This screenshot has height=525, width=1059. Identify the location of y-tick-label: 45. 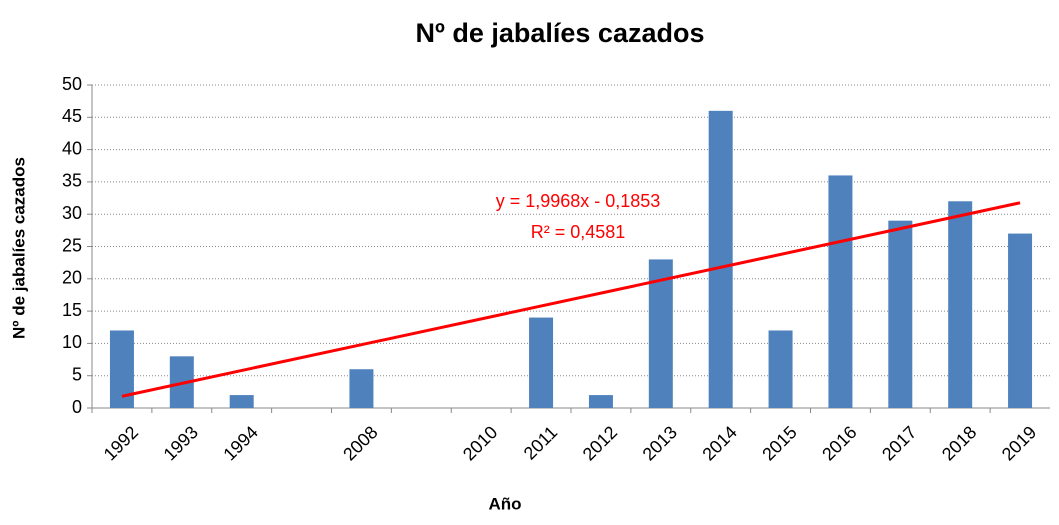
(72, 116).